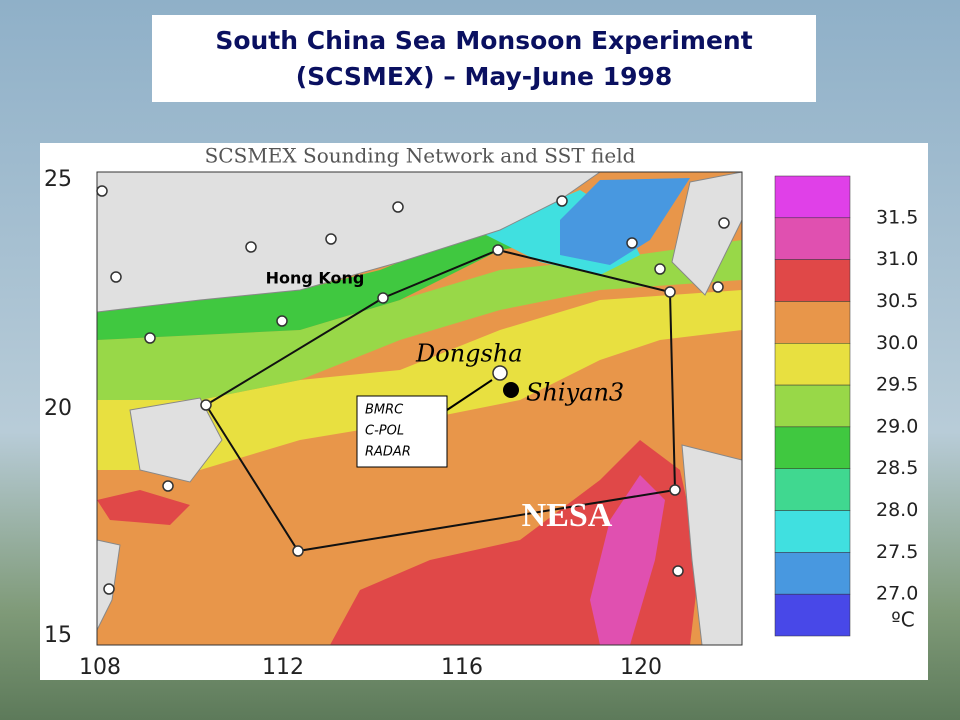  What do you see at coordinates (384, 410) in the screenshot?
I see `radar-label: BMRC` at bounding box center [384, 410].